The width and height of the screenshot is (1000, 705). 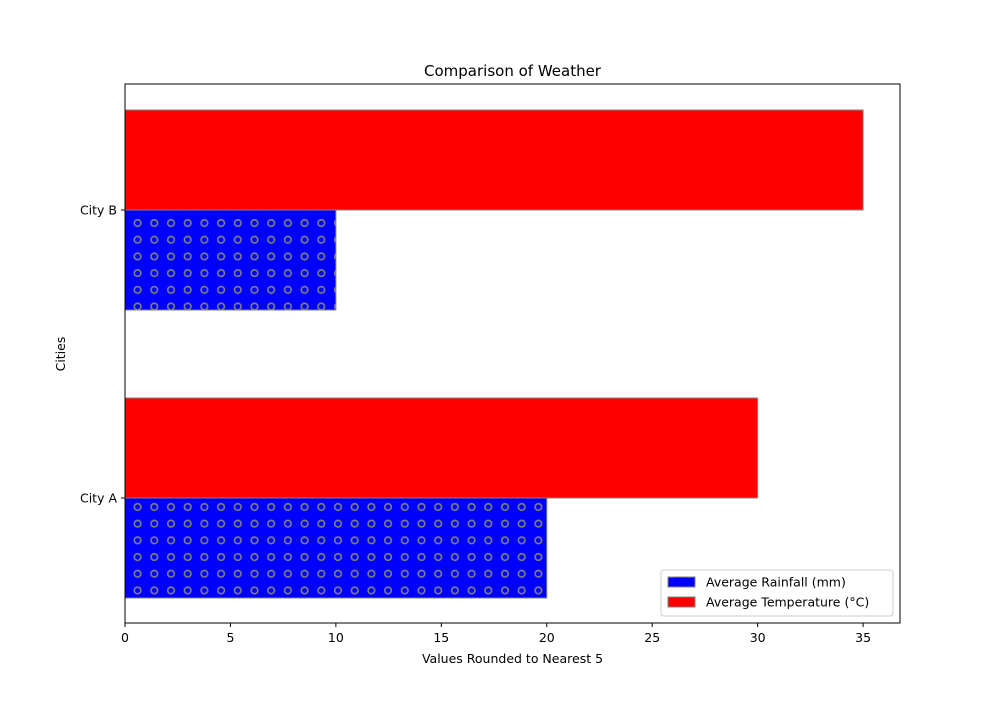 I want to click on x-axis-label: Values Rounded to Nearest 5, so click(x=512, y=658).